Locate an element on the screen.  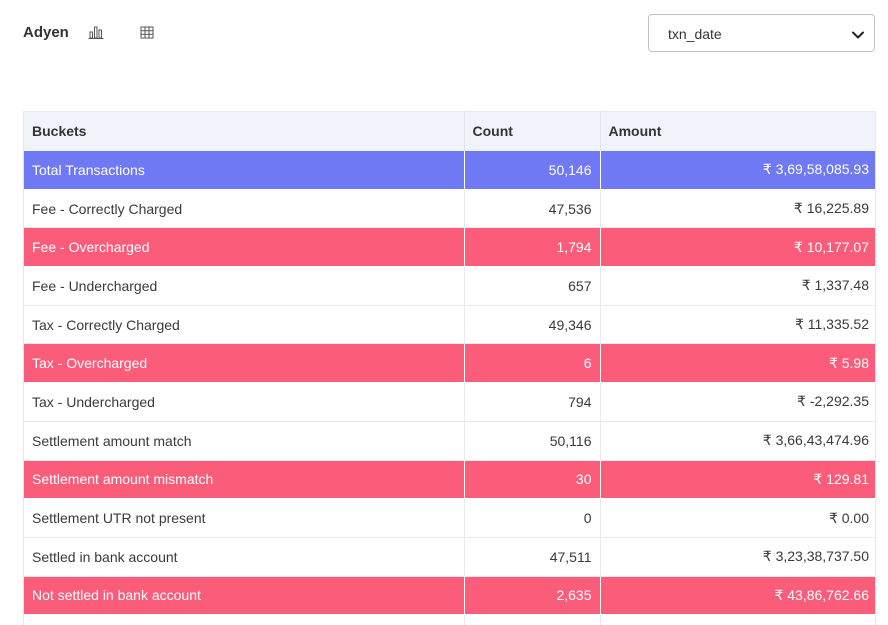
table-row: Fee - Undercharged 657 ₹ 1,337.48 is located at coordinates (449, 286).